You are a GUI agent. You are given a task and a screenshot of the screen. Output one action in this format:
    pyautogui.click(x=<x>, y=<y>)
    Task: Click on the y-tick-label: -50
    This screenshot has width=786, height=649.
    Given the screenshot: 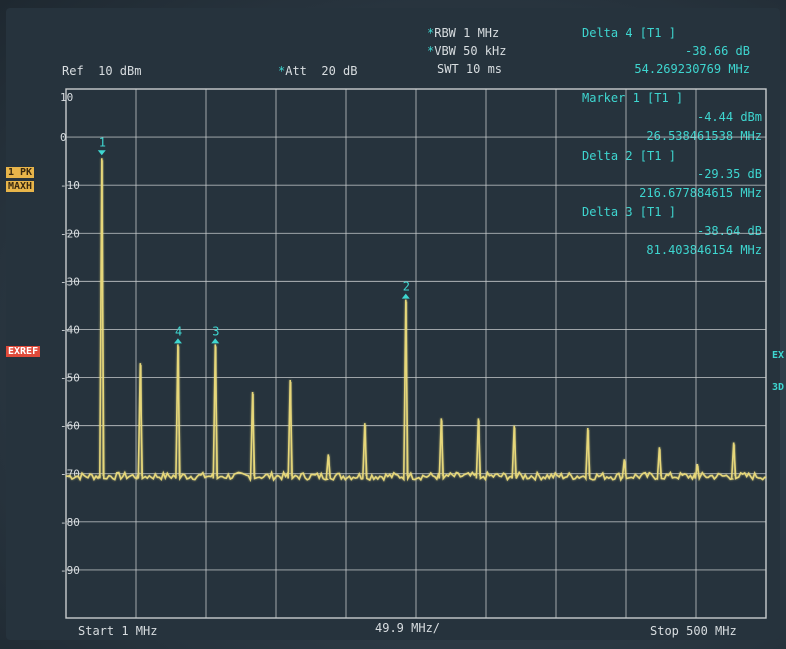 What is the action you would take?
    pyautogui.click(x=70, y=378)
    